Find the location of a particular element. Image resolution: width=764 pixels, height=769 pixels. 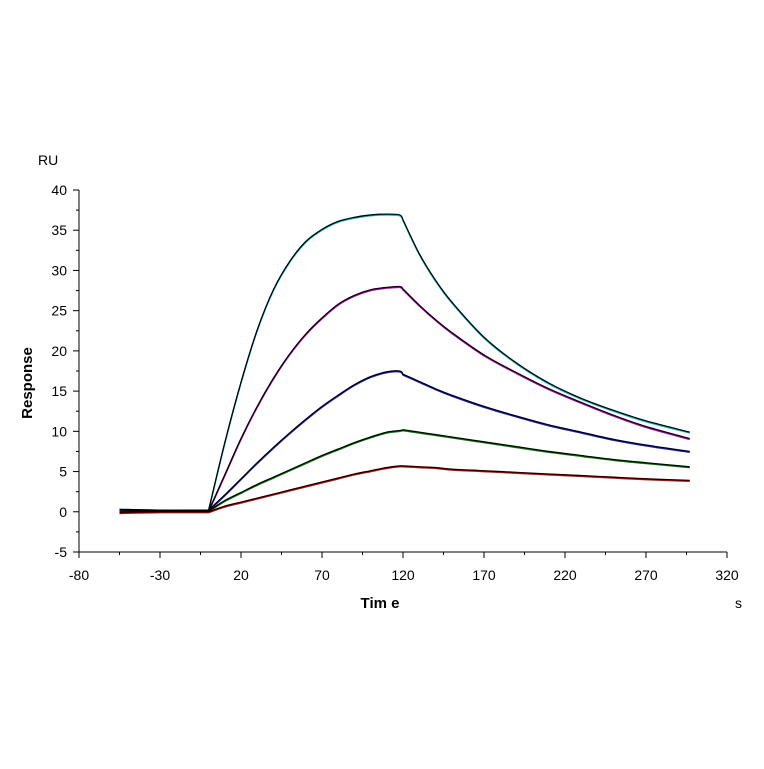

x-tick-label: -30 is located at coordinates (160, 575).